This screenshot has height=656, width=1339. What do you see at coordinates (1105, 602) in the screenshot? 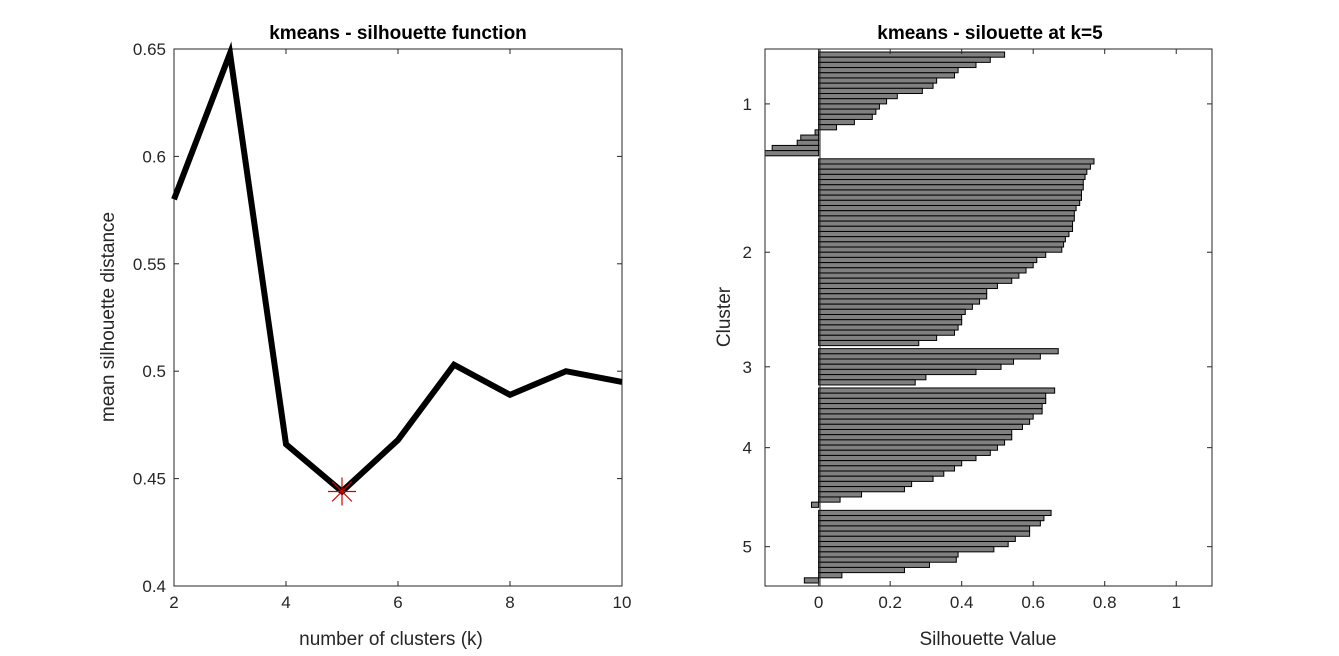
I see `right-x-tick-label: 0.8` at bounding box center [1105, 602].